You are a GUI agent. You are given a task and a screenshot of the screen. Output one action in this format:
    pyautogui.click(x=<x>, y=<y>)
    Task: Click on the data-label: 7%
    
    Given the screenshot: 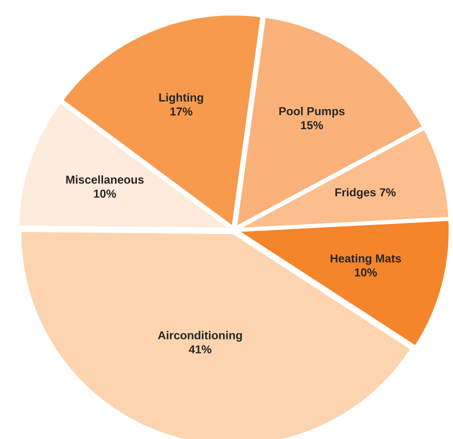 What is the action you would take?
    pyautogui.click(x=388, y=192)
    